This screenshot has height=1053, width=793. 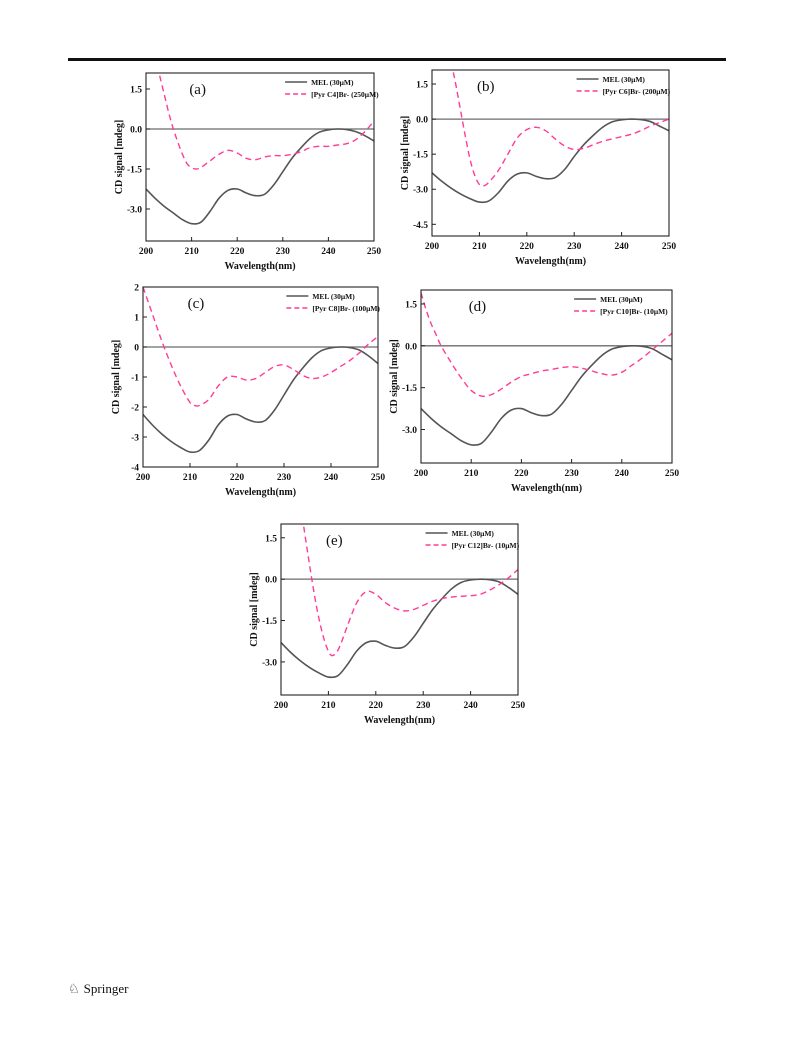 What do you see at coordinates (478, 307) in the screenshot?
I see `panel-label: (d)` at bounding box center [478, 307].